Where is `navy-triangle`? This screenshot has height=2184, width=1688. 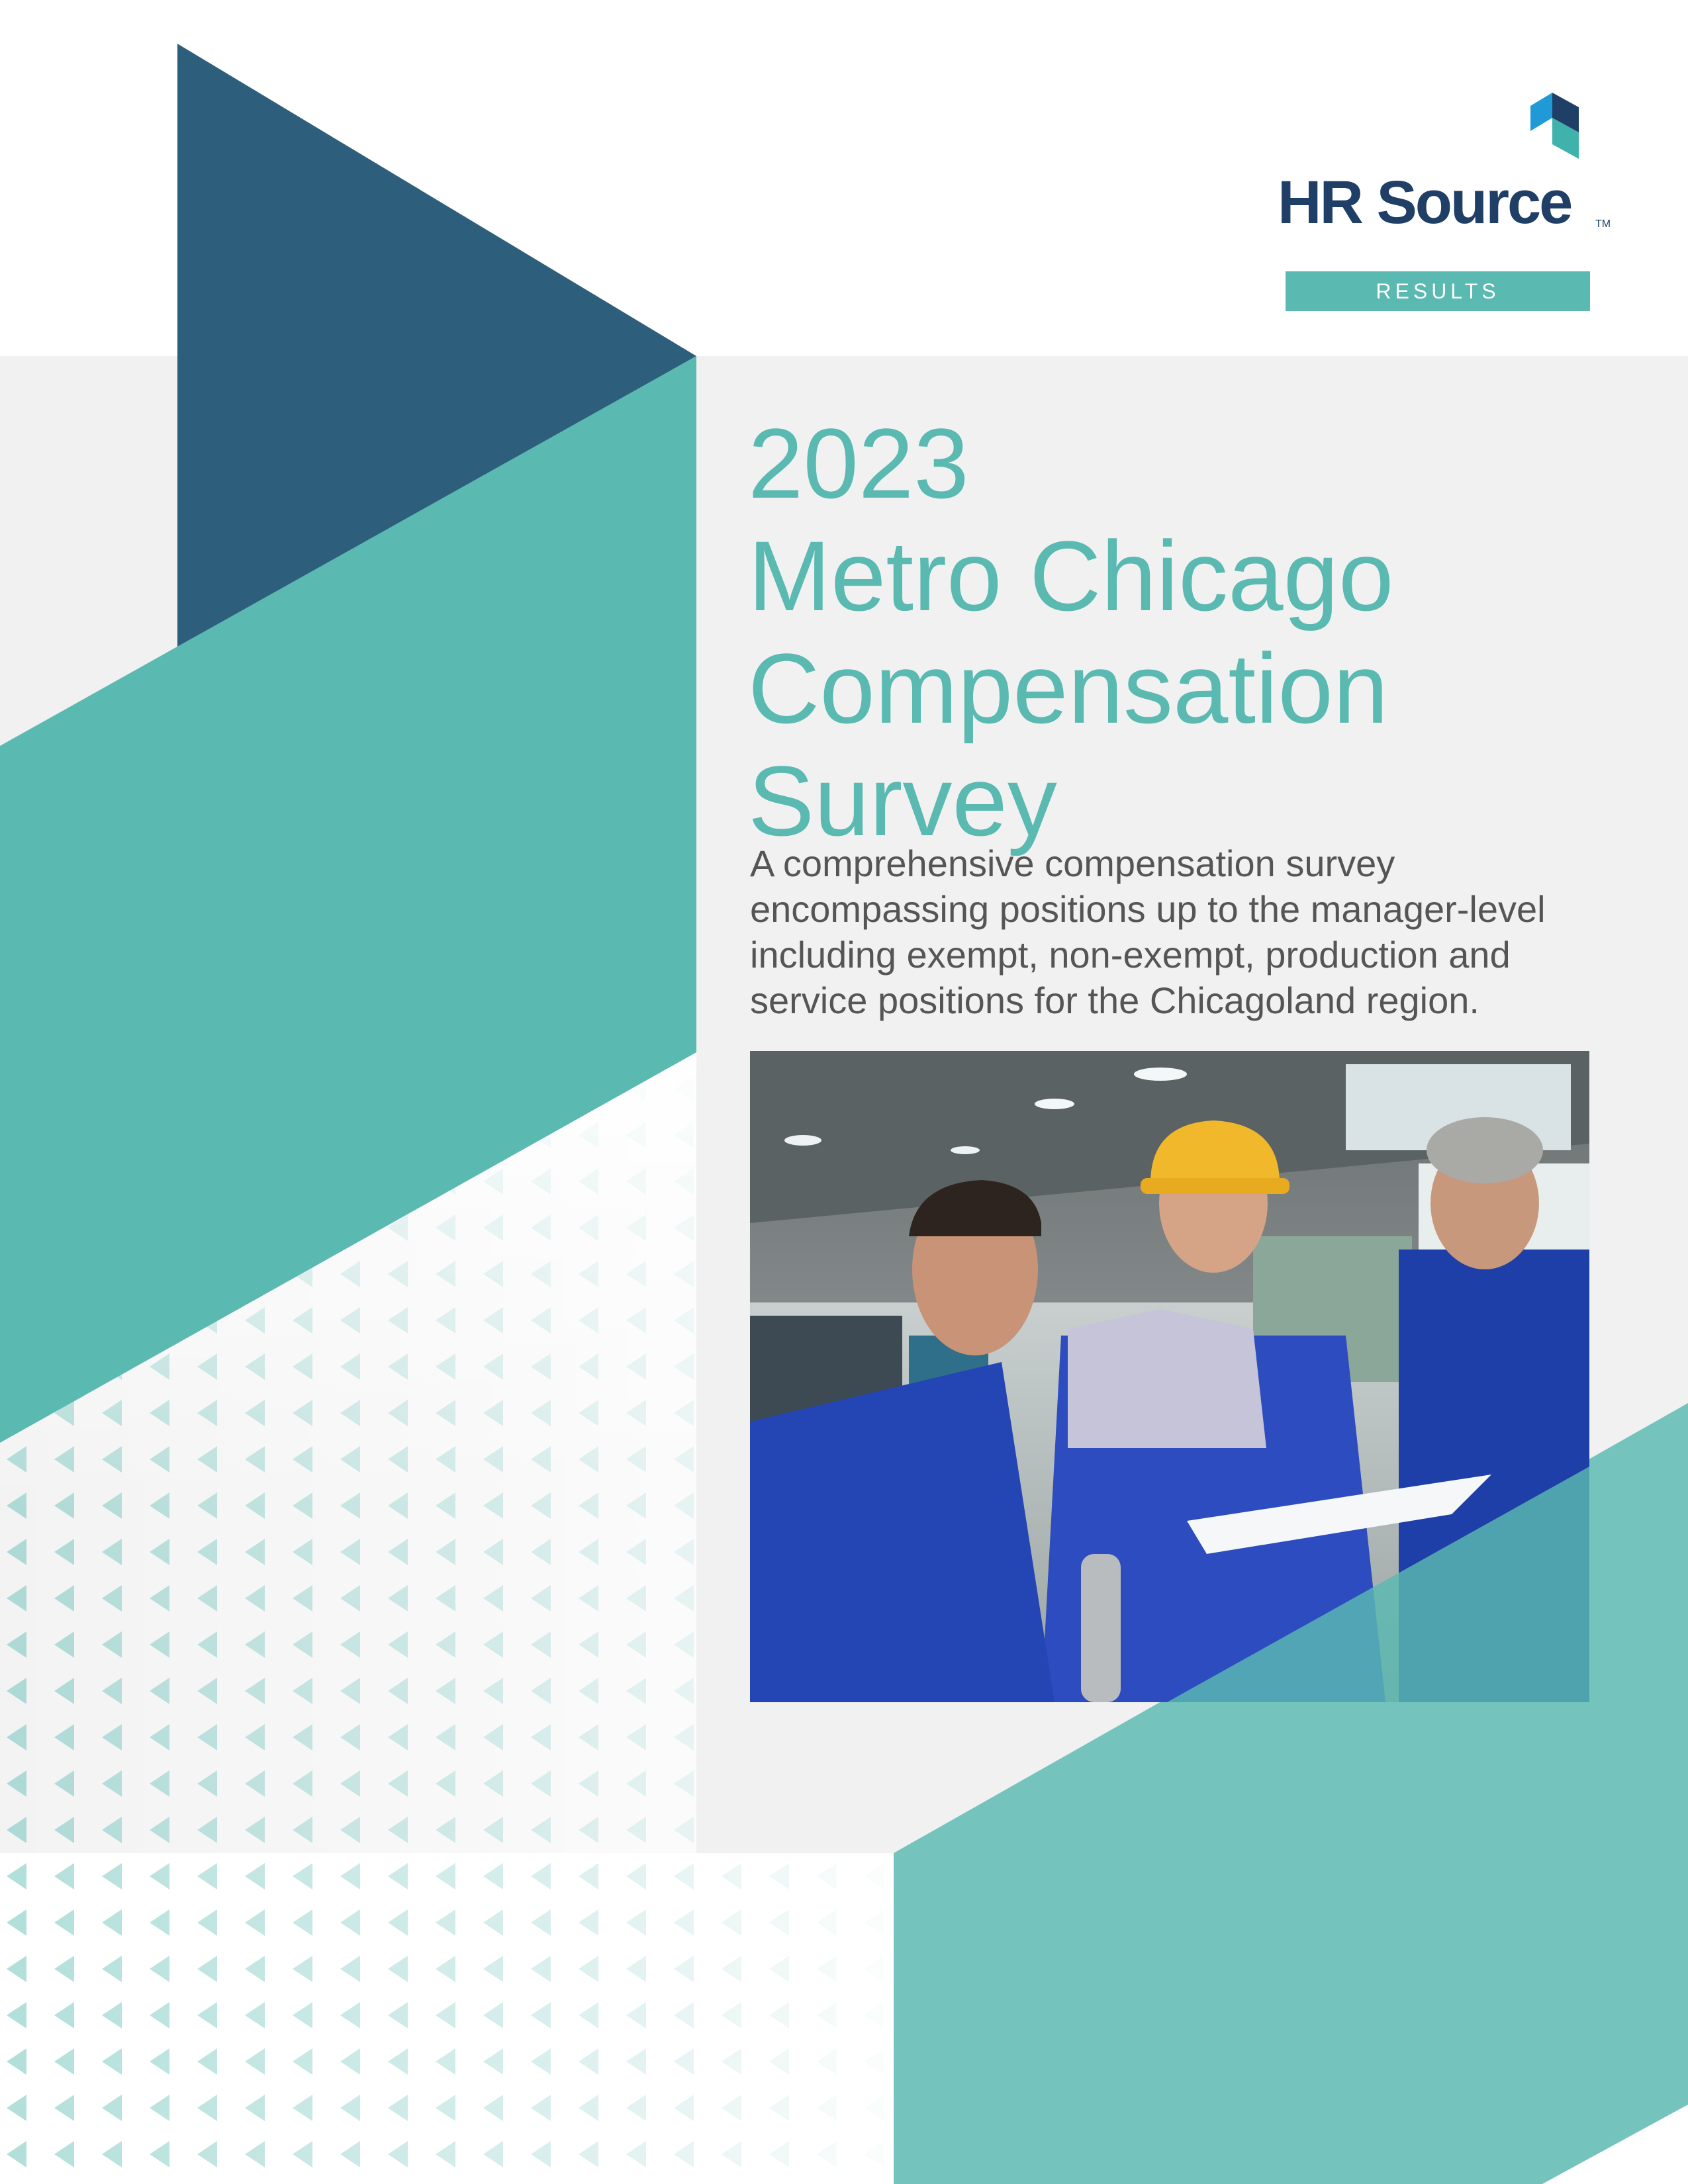
navy-triangle is located at coordinates (436, 346).